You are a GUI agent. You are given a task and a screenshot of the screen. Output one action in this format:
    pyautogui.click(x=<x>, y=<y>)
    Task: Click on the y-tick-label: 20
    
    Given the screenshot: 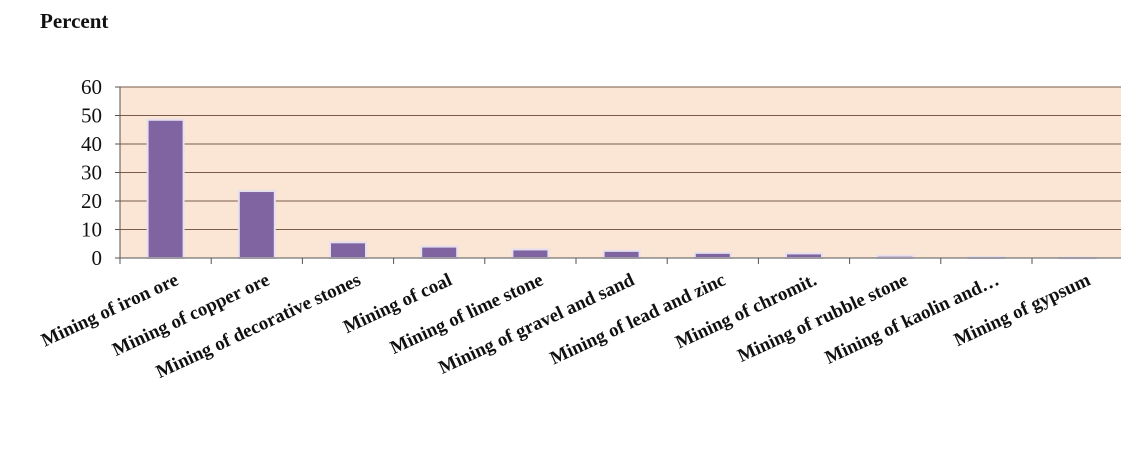 What is the action you would take?
    pyautogui.click(x=91, y=201)
    